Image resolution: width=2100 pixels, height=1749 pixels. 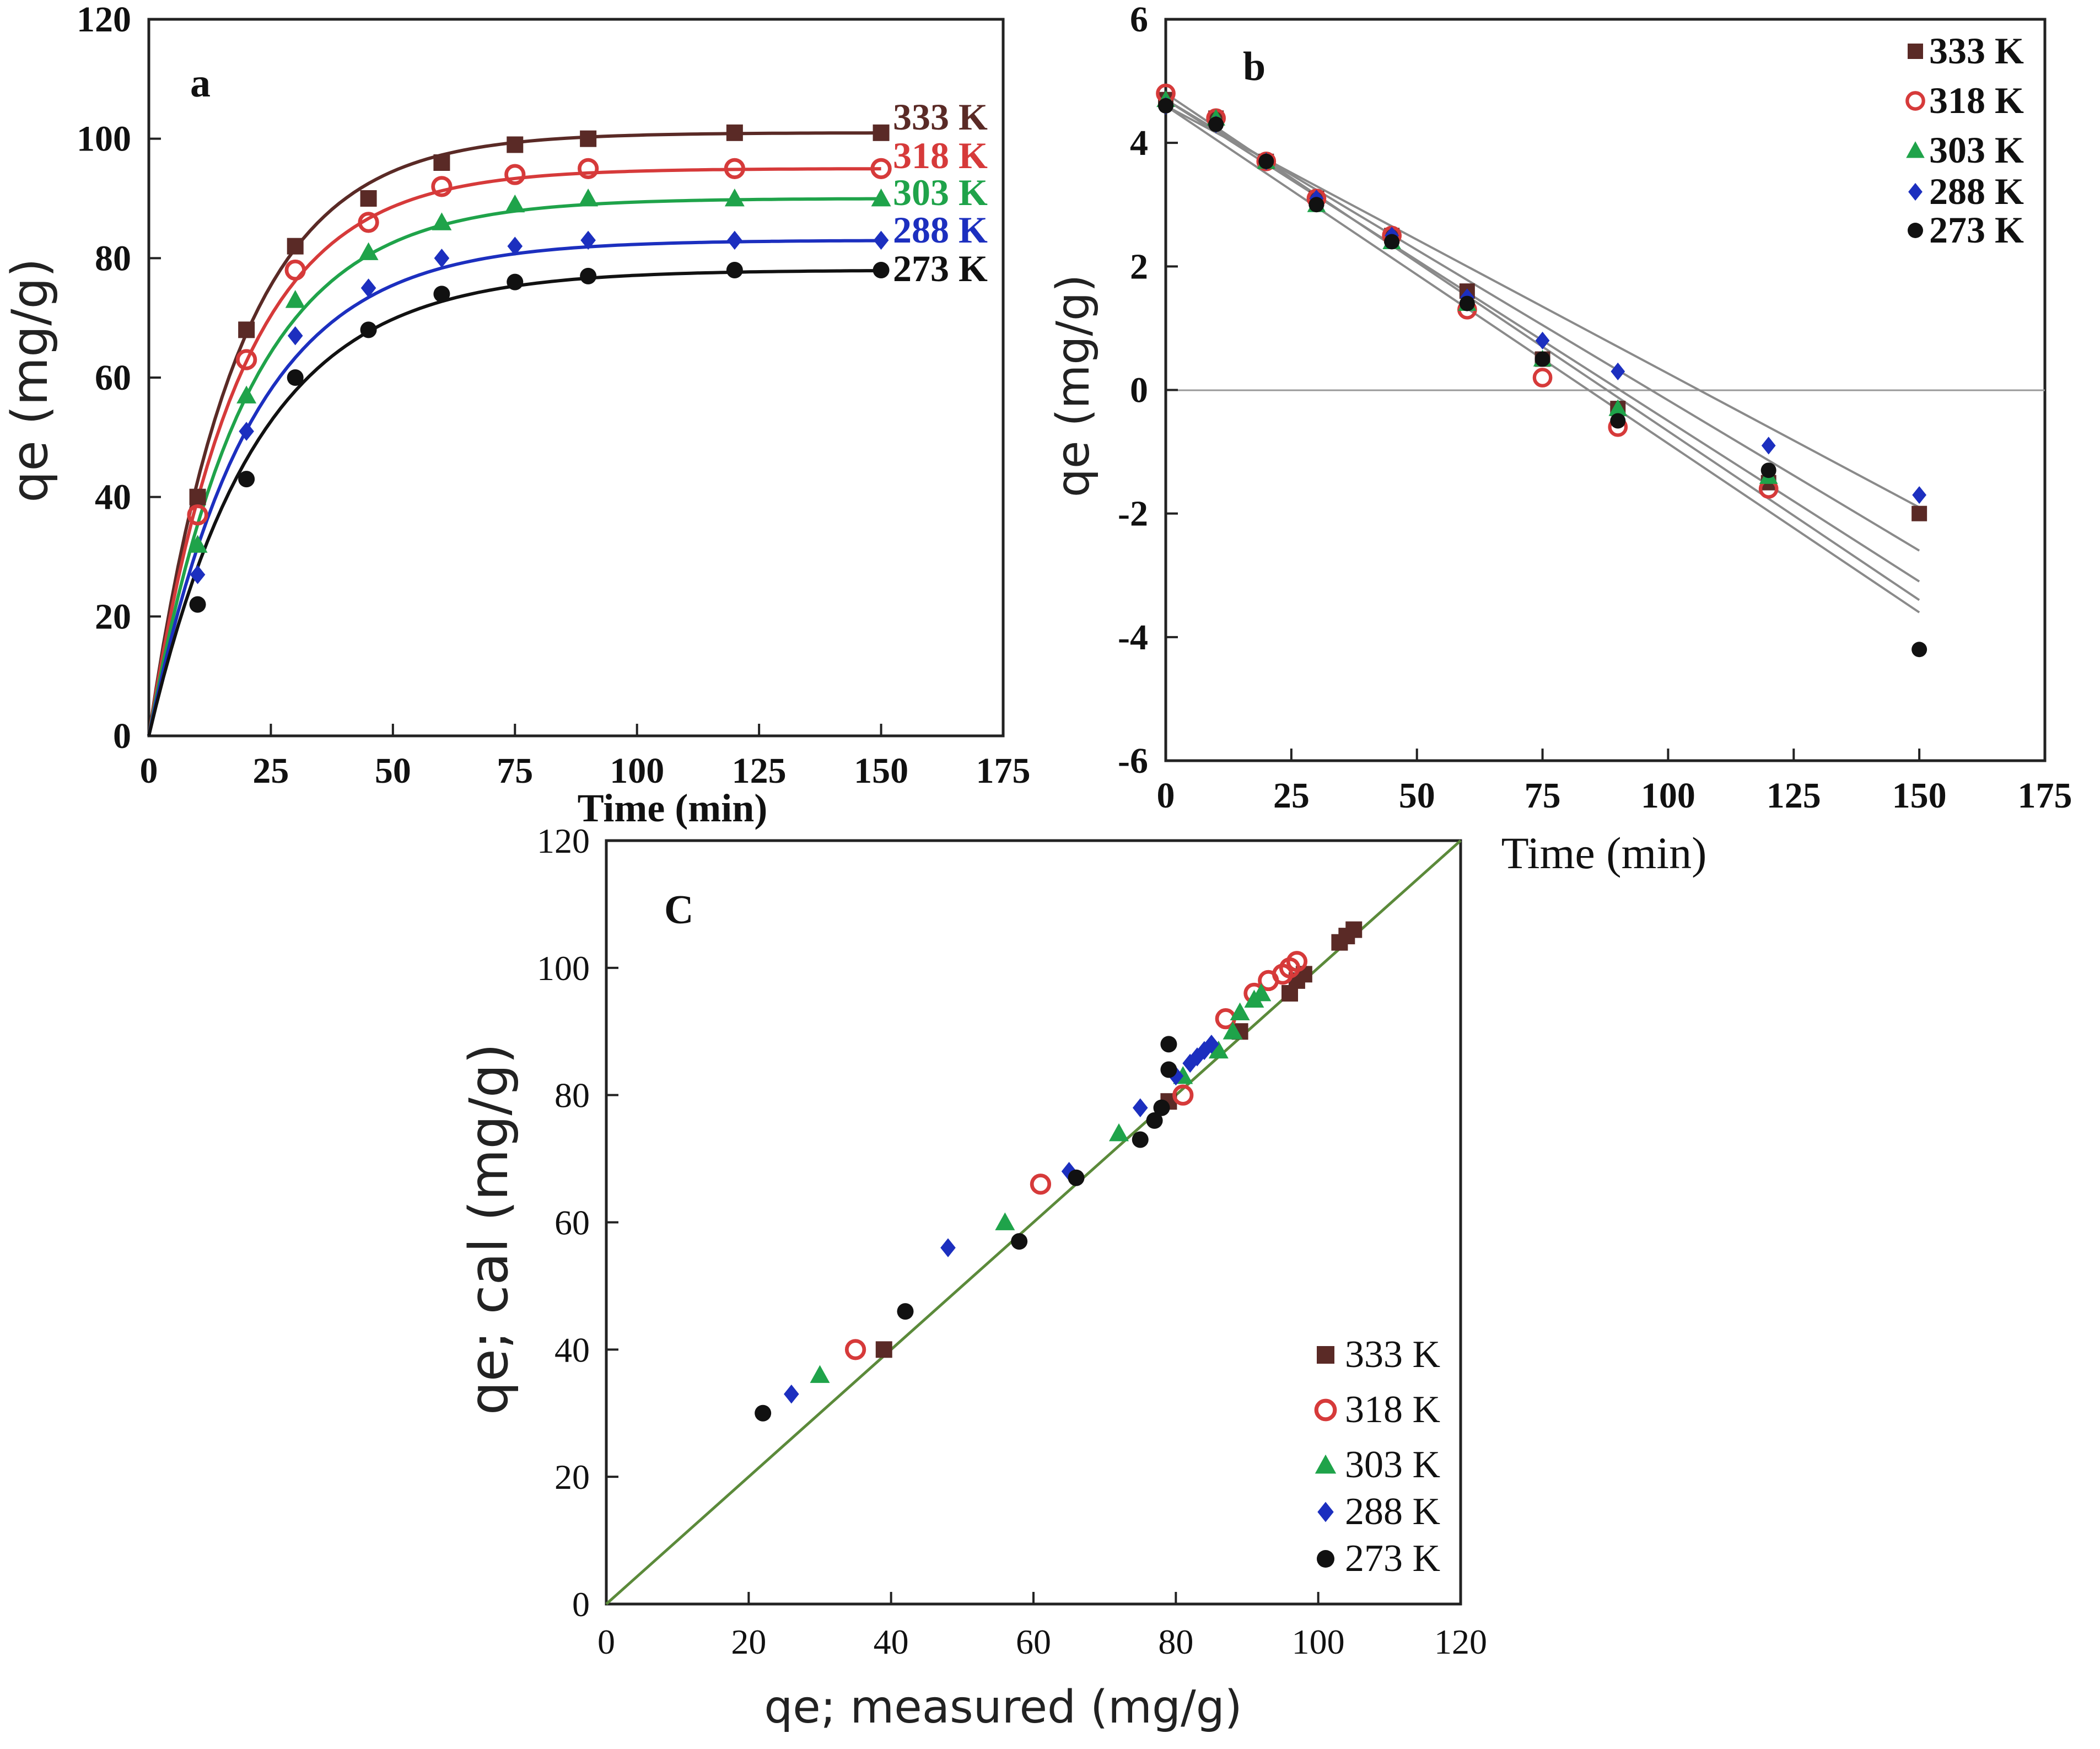 I want to click on legend-label: 288 K, so click(x=1976, y=191).